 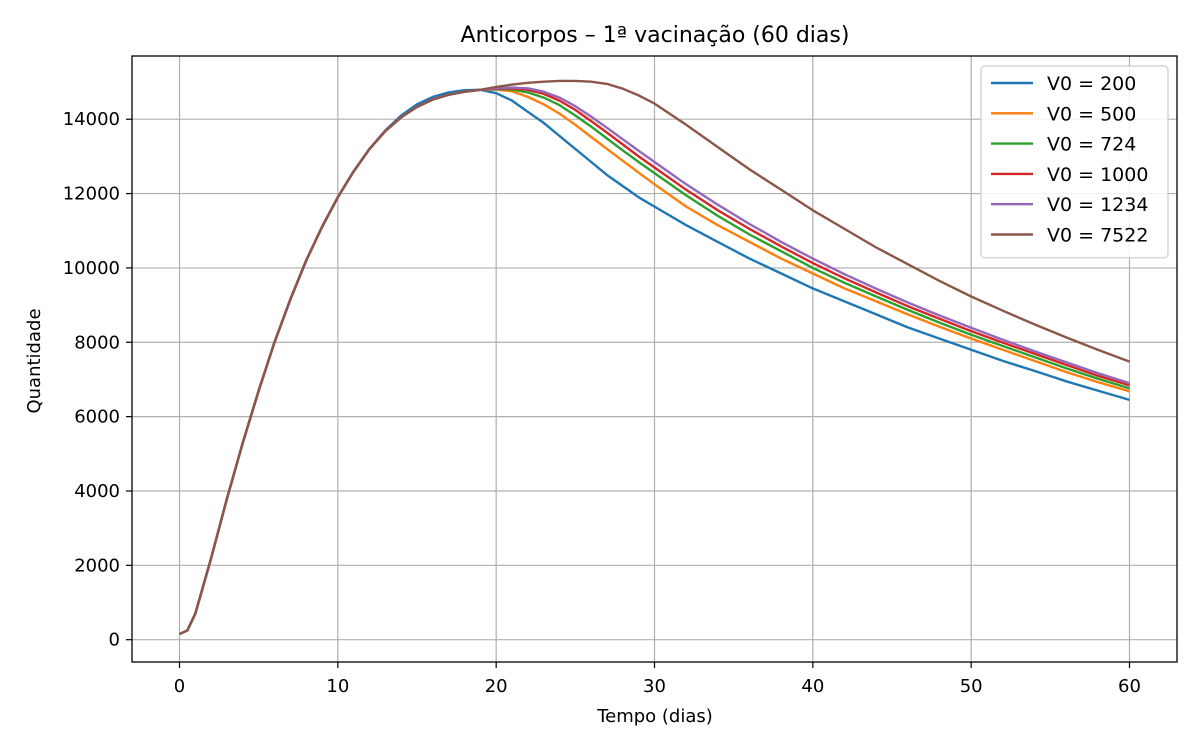 I want to click on y-tick-label: 10000, so click(x=91, y=268).